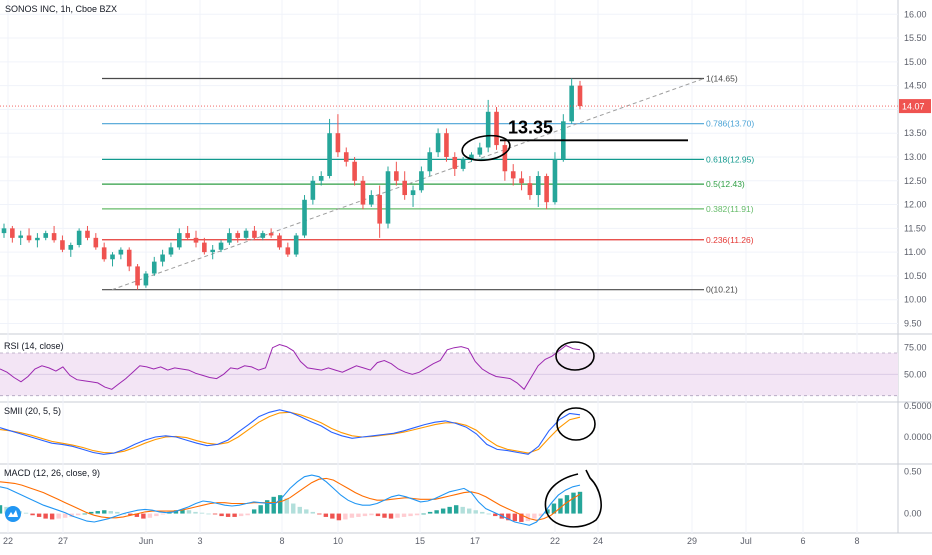 The height and width of the screenshot is (555, 932). I want to click on y-tick-label: 11.50, so click(915, 228).